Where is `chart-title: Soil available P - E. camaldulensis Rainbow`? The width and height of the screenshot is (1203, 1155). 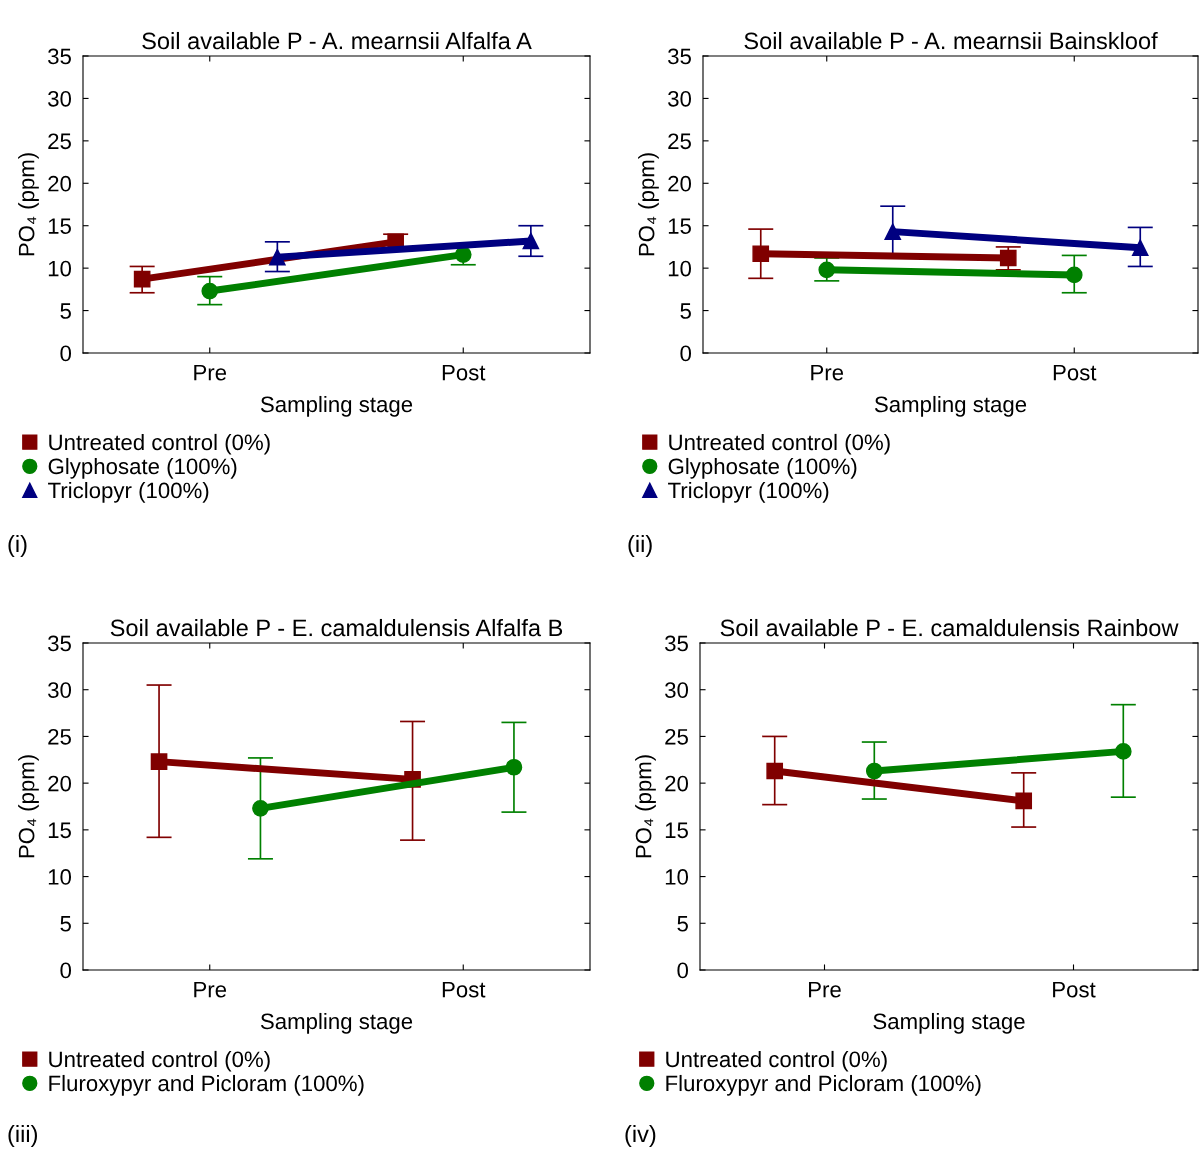 chart-title: Soil available P - E. camaldulensis Rainbow is located at coordinates (949, 627).